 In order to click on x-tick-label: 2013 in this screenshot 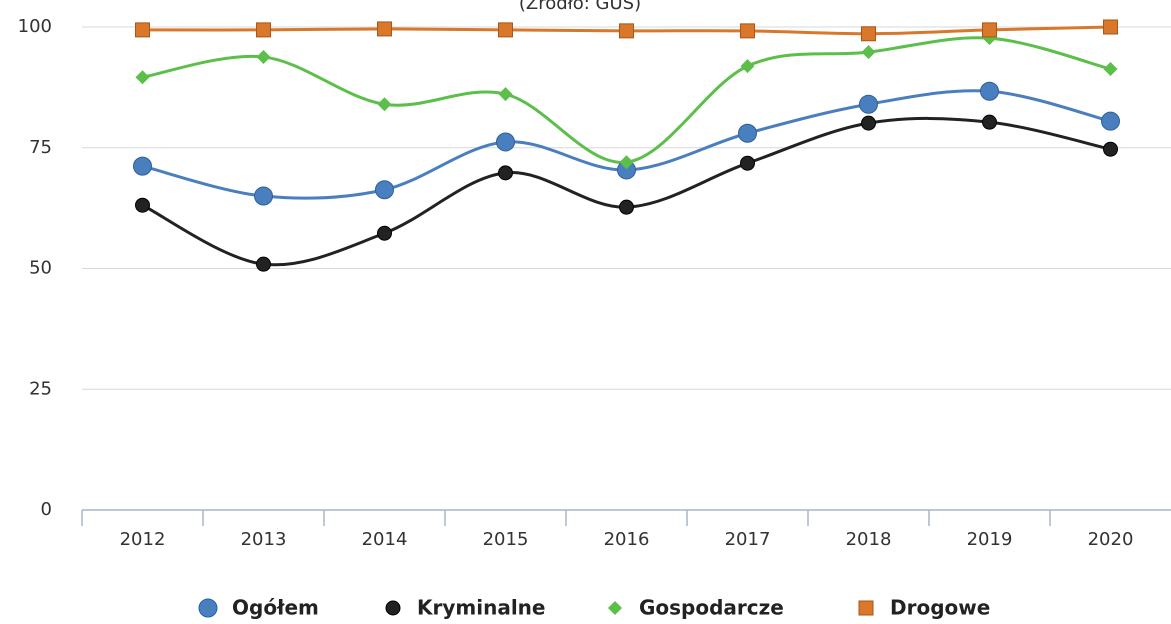, I will do `click(264, 539)`.